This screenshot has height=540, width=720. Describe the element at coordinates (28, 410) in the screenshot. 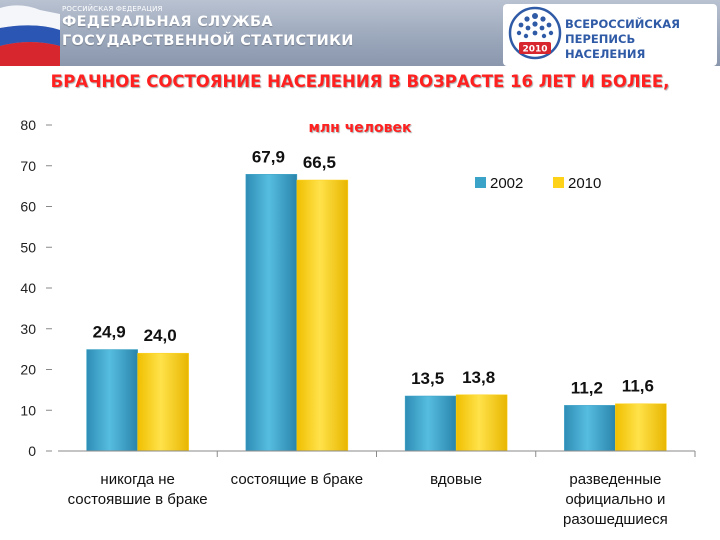

I see `y-tick-label: 10` at that location.